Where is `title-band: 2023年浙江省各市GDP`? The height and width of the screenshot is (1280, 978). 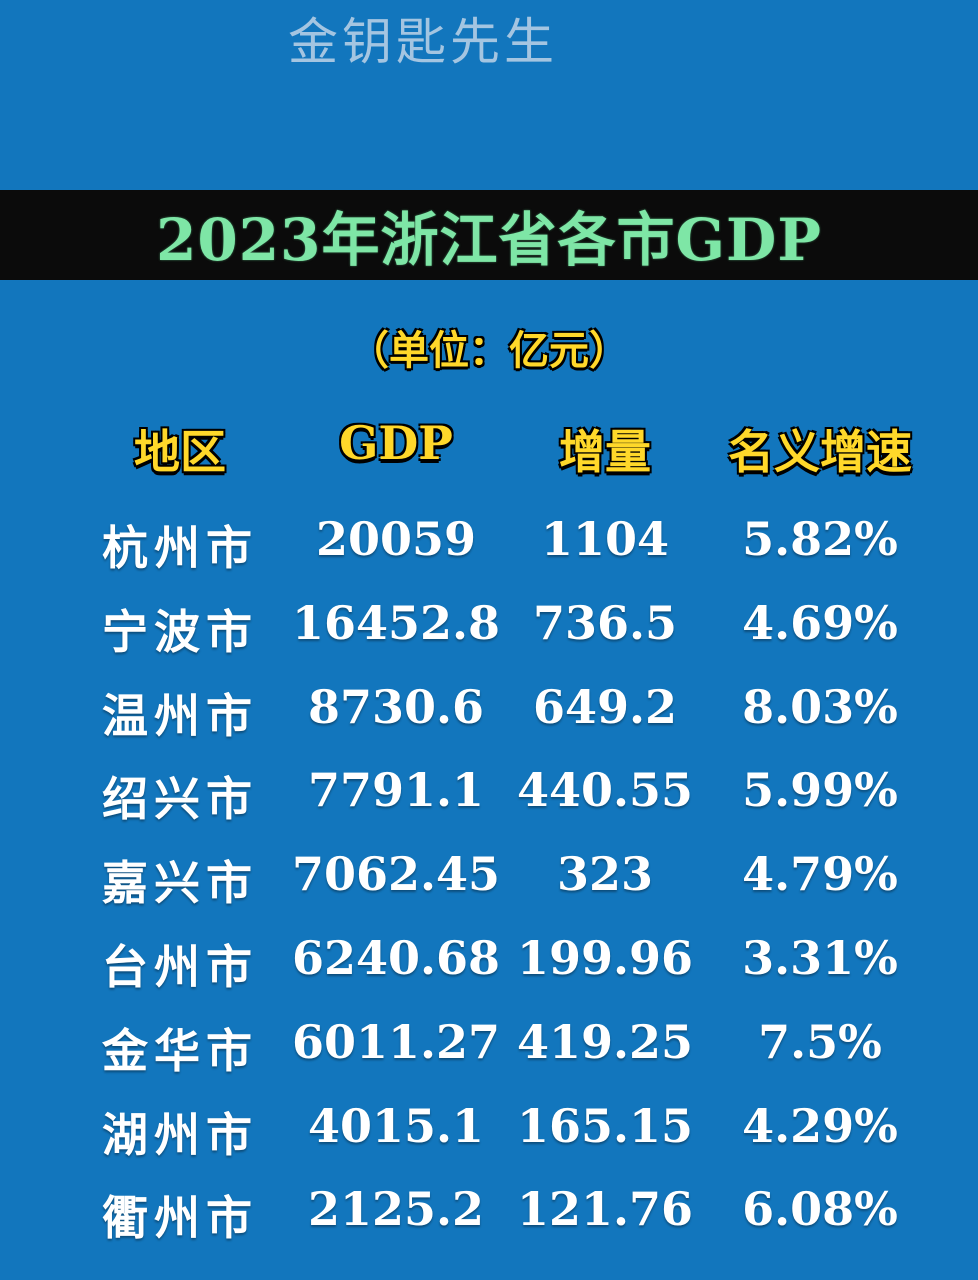
title-band: 2023年浙江省各市GDP is located at coordinates (489, 235).